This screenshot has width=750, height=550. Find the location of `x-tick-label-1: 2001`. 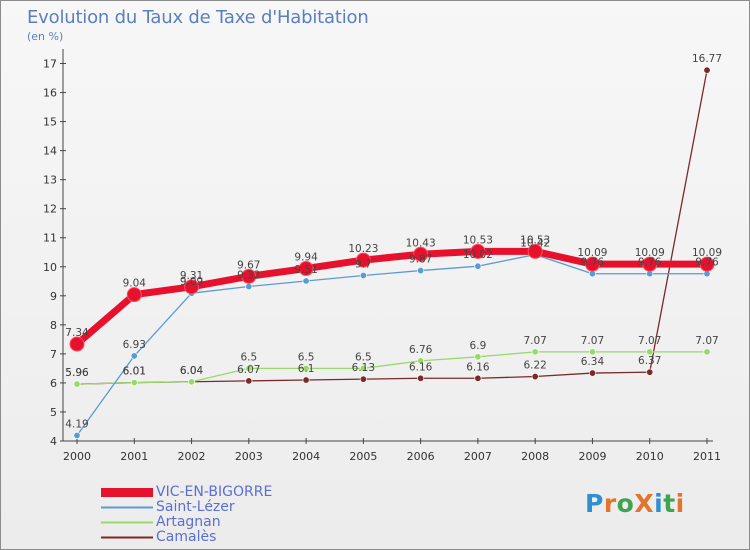

x-tick-label-1: 2001 is located at coordinates (134, 456).